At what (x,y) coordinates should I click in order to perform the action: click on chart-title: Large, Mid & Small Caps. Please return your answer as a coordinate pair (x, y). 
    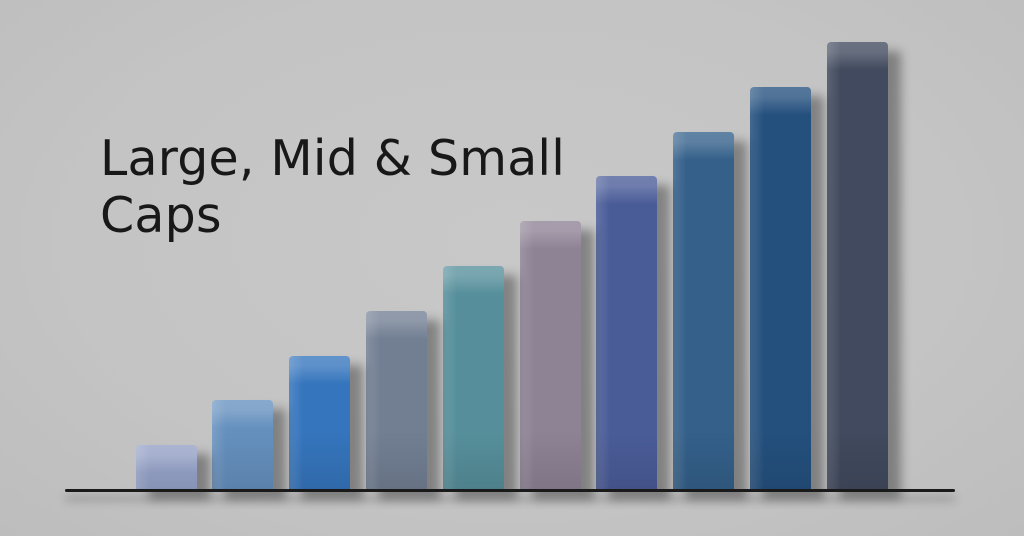
    Looking at the image, I should click on (332, 187).